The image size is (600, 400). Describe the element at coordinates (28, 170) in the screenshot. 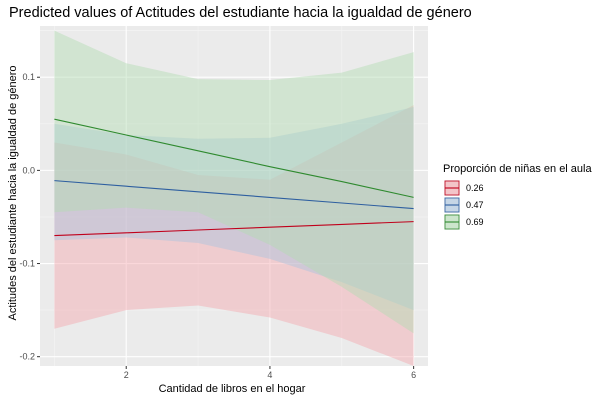

I see `y-tick-label: 0.0` at that location.